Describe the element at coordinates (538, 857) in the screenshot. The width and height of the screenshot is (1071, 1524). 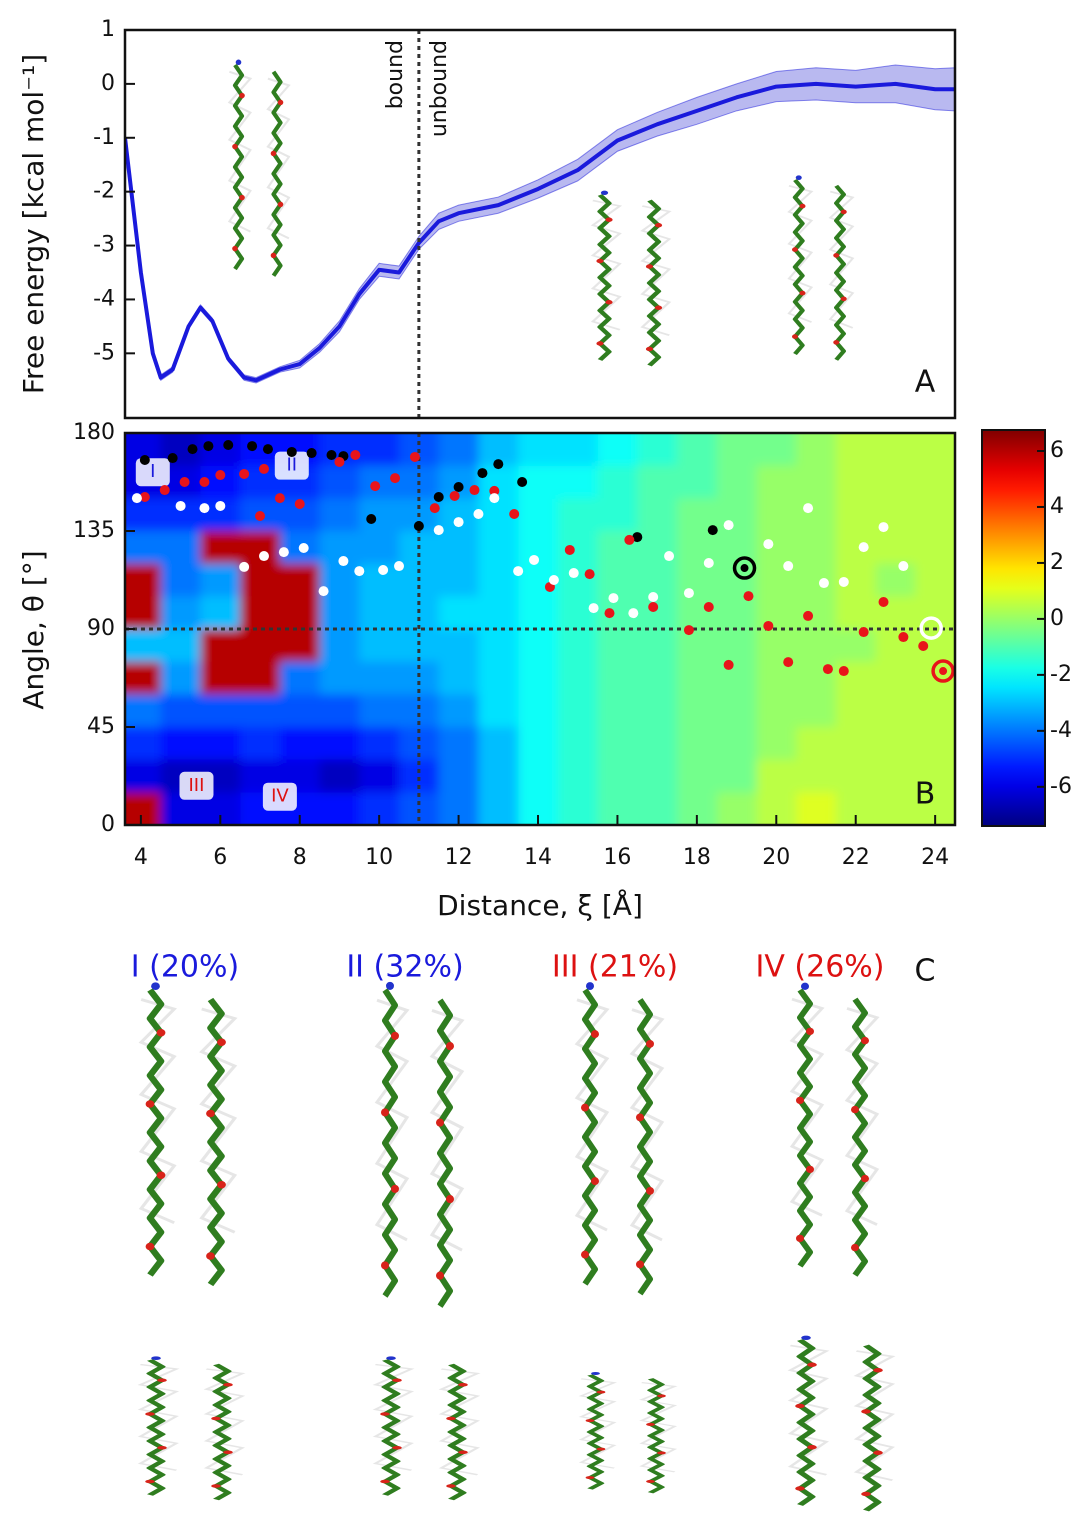
I see `x-tick-label: 14` at that location.